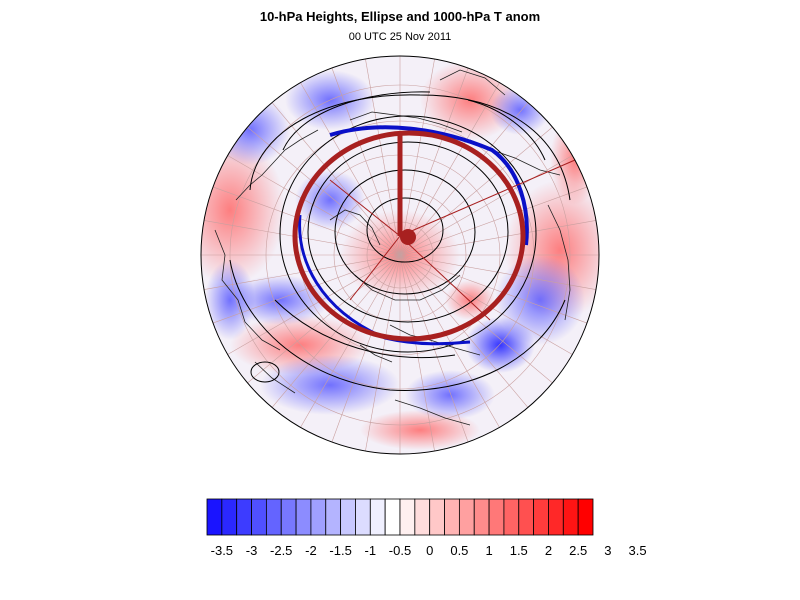 The image size is (800, 600). I want to click on colorbar-label: 1, so click(488, 550).